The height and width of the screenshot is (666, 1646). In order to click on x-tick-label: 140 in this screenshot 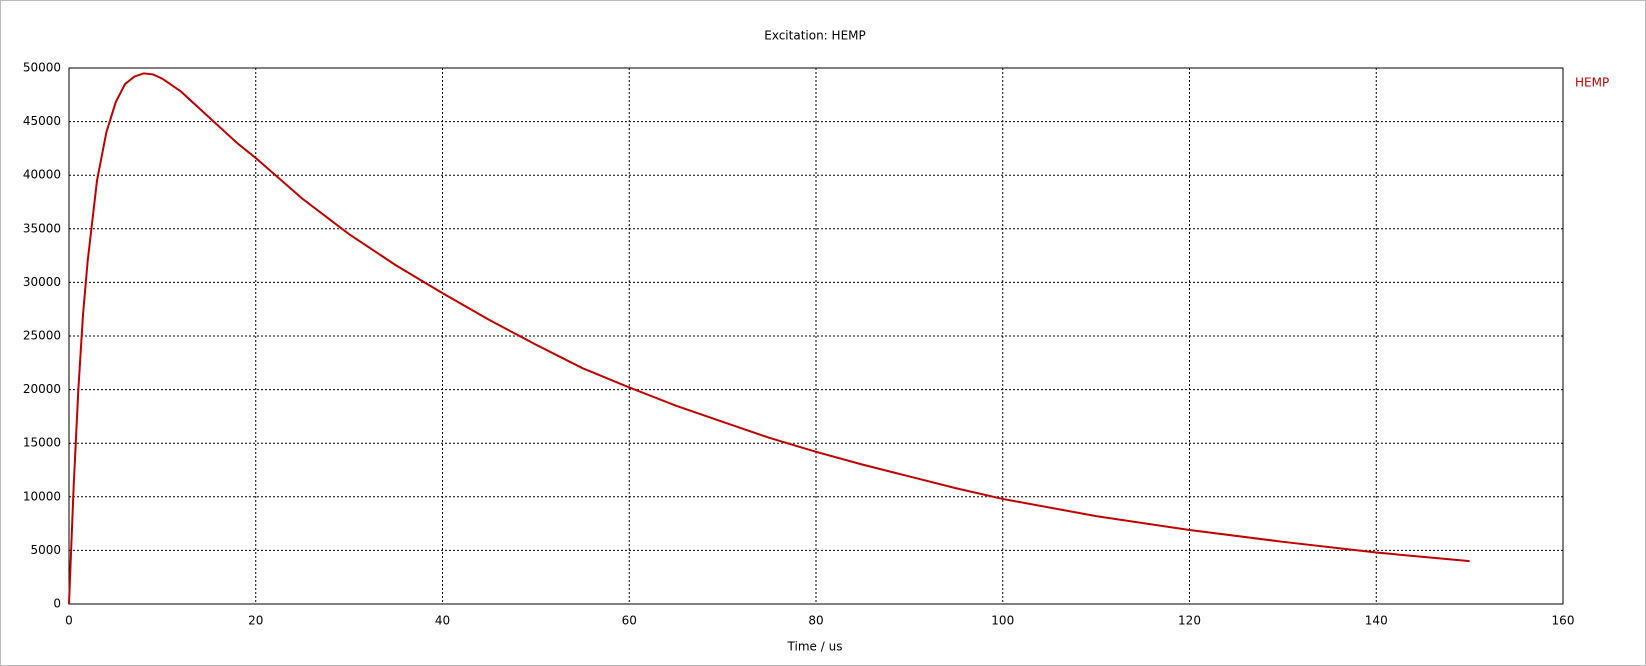, I will do `click(1376, 621)`.